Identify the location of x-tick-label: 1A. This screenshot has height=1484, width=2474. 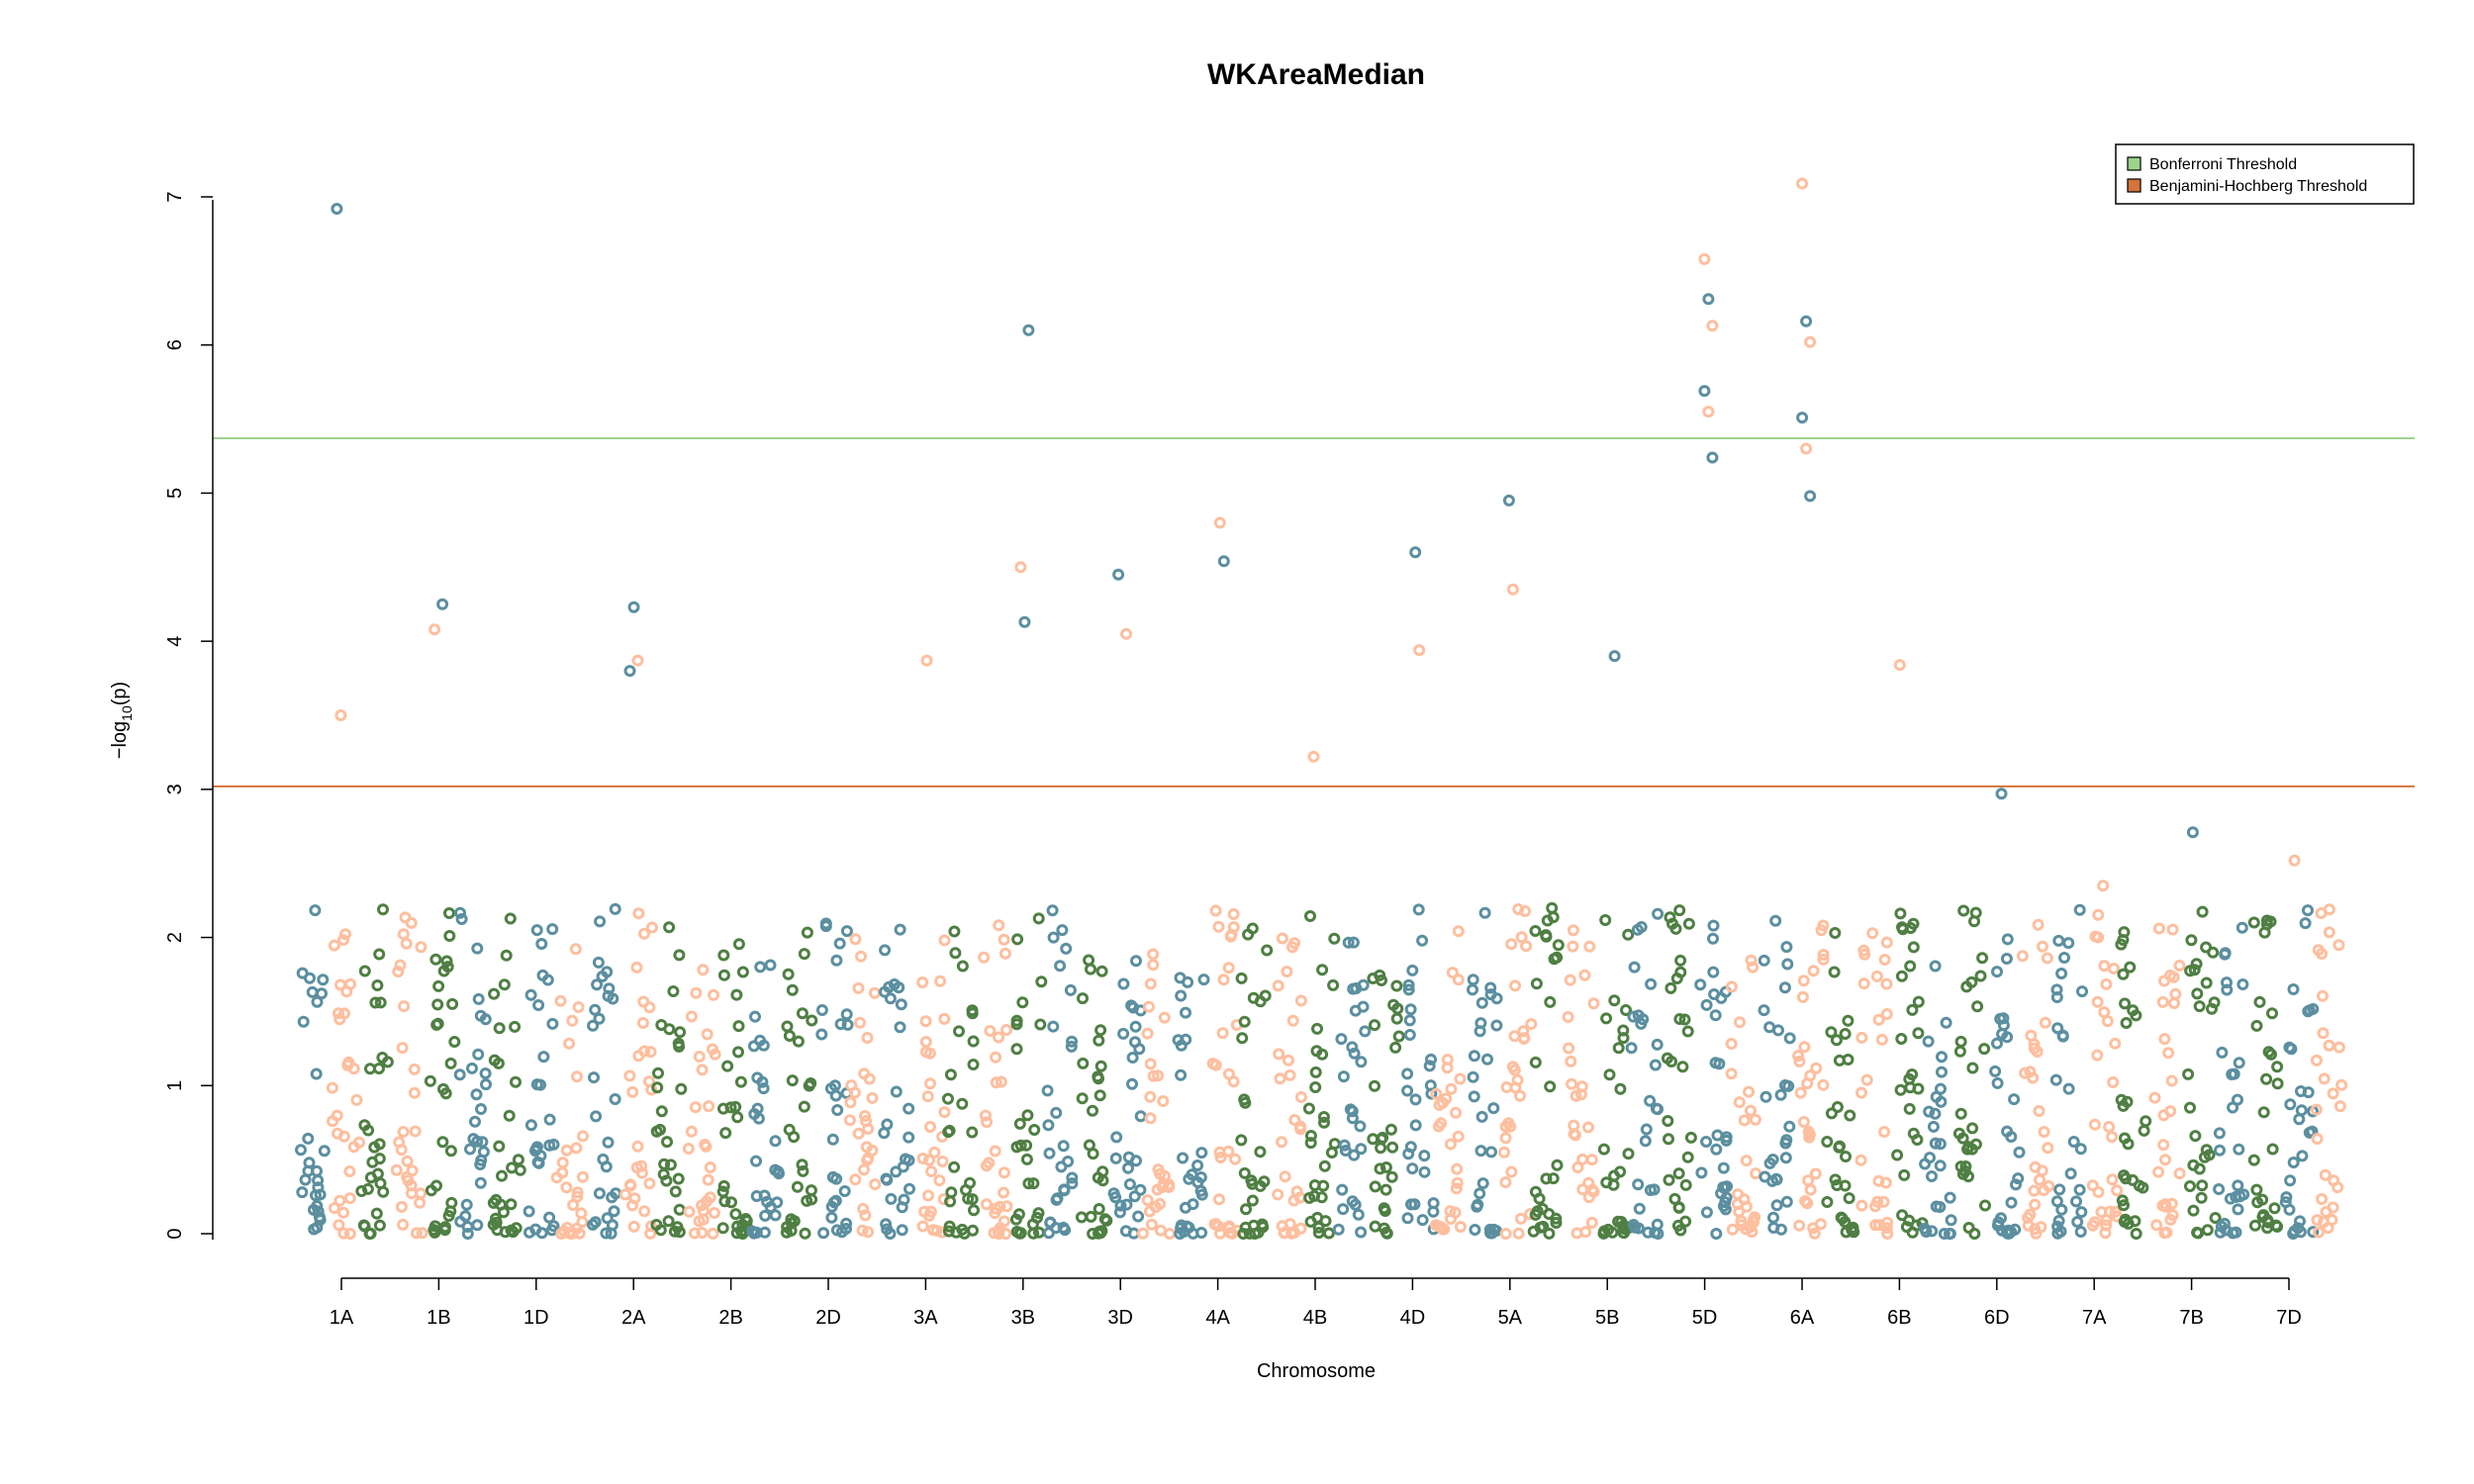
(342, 1318).